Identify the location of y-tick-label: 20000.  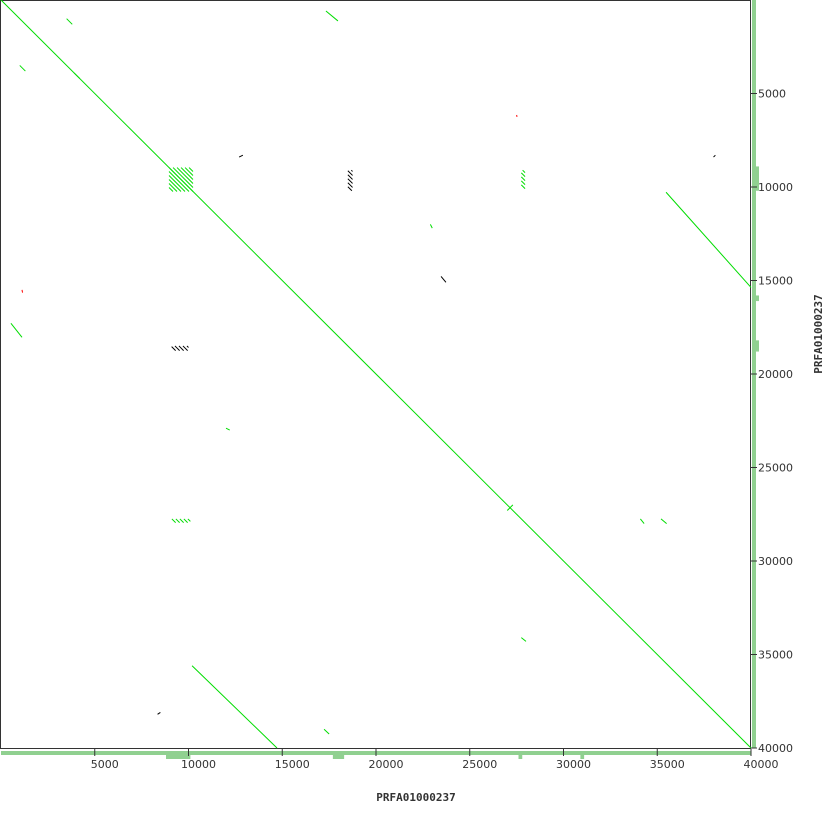
(775, 374).